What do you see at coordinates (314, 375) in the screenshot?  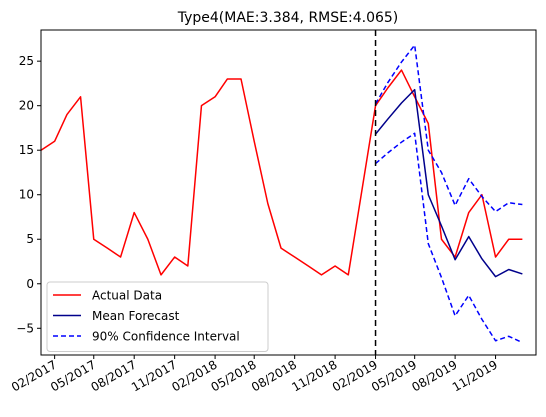 I see `x-tick-label: 11/2018` at bounding box center [314, 375].